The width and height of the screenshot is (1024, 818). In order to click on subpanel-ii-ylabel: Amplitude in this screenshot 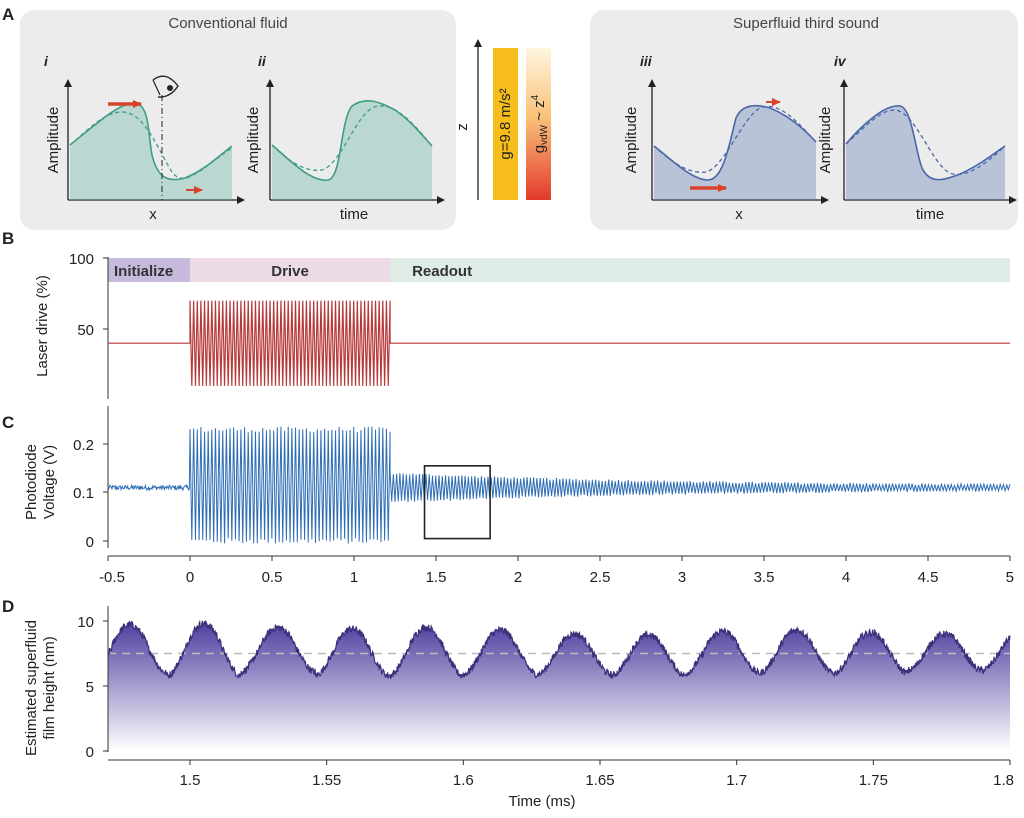, I will do `click(253, 140)`.